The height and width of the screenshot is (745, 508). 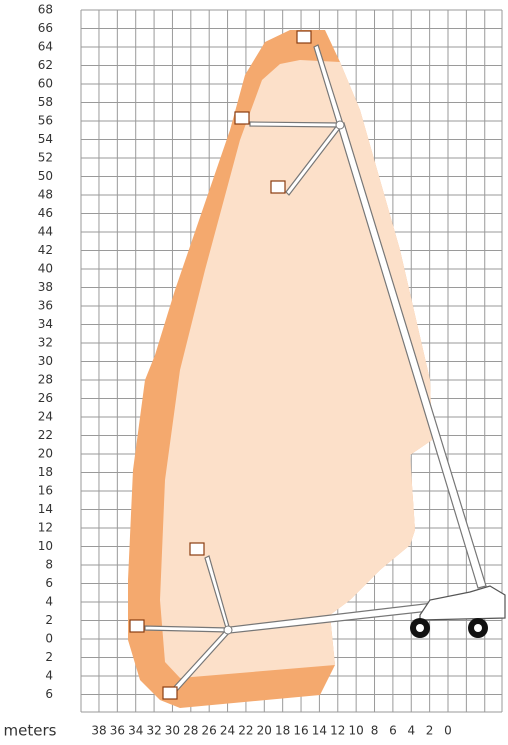 What do you see at coordinates (45, 343) in the screenshot?
I see `y-tick-label: 32` at bounding box center [45, 343].